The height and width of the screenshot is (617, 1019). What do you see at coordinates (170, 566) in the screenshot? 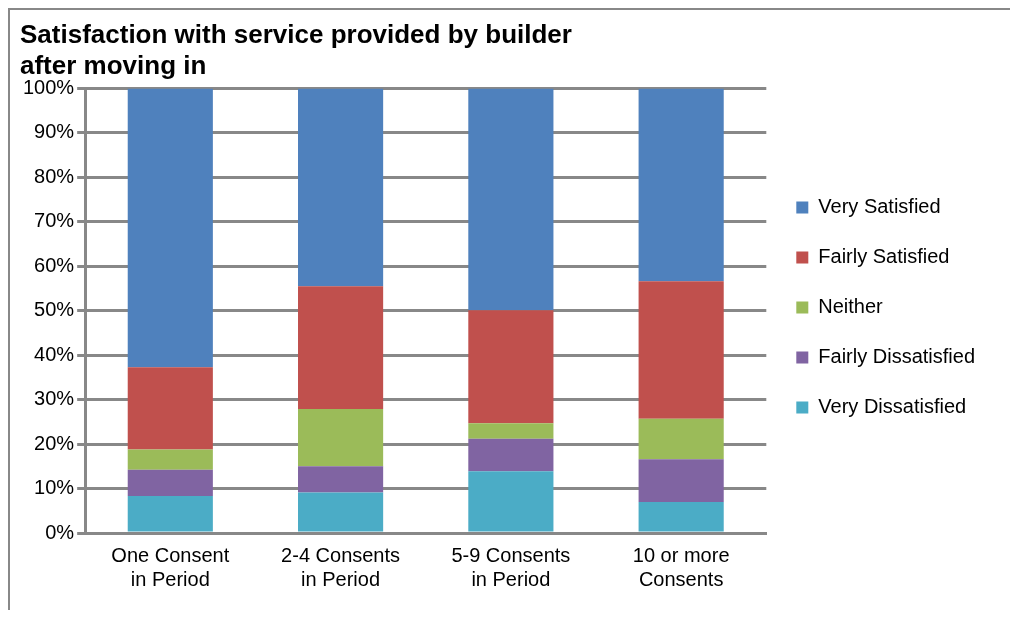
I see `x-tick-label: One Consent in Period` at bounding box center [170, 566].